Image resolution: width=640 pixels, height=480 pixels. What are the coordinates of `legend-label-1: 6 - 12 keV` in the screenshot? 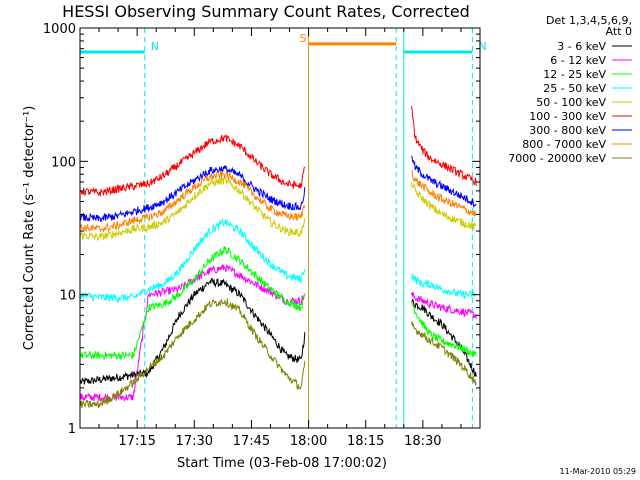 It's located at (578, 60).